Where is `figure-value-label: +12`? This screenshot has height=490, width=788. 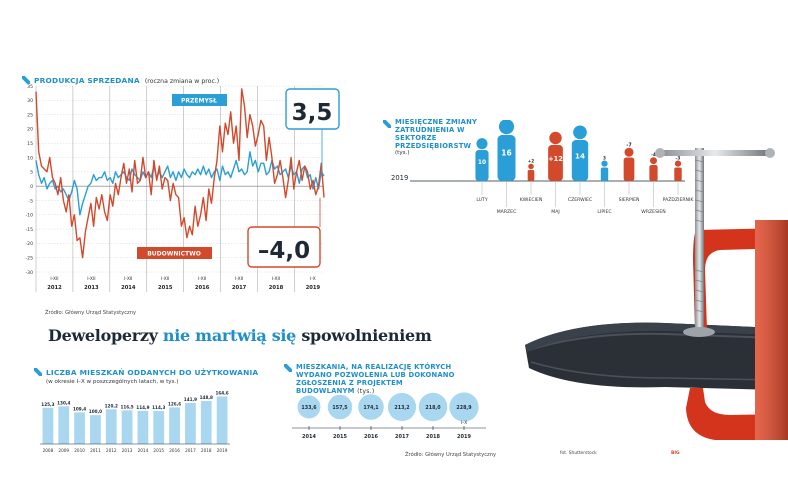
figure-value-label: +12 is located at coordinates (555, 159).